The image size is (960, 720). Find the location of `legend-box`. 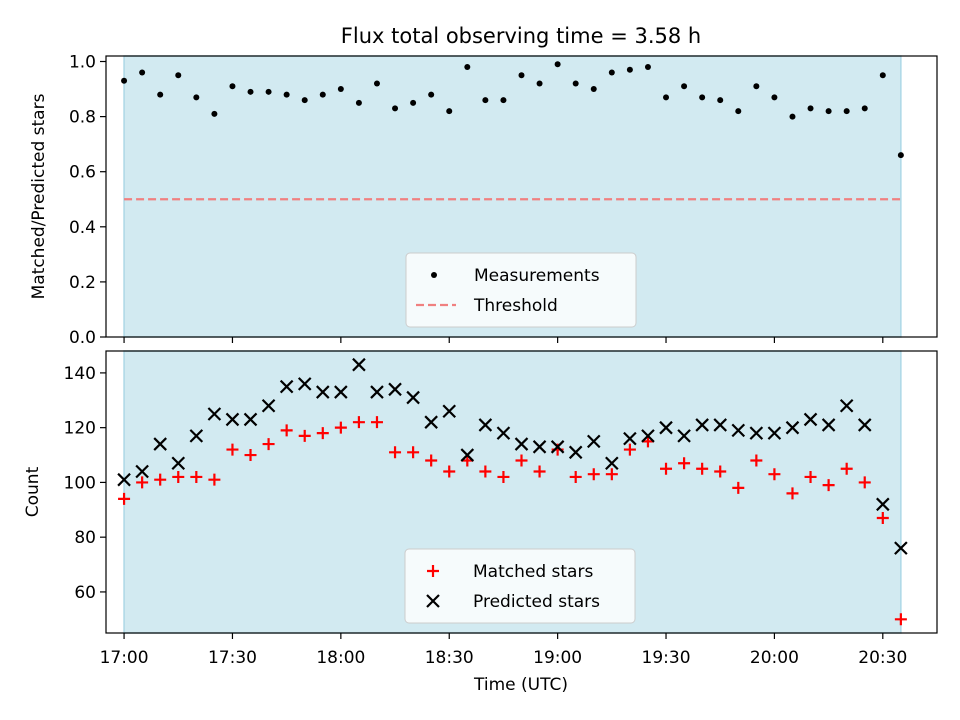

legend-box is located at coordinates (520, 586).